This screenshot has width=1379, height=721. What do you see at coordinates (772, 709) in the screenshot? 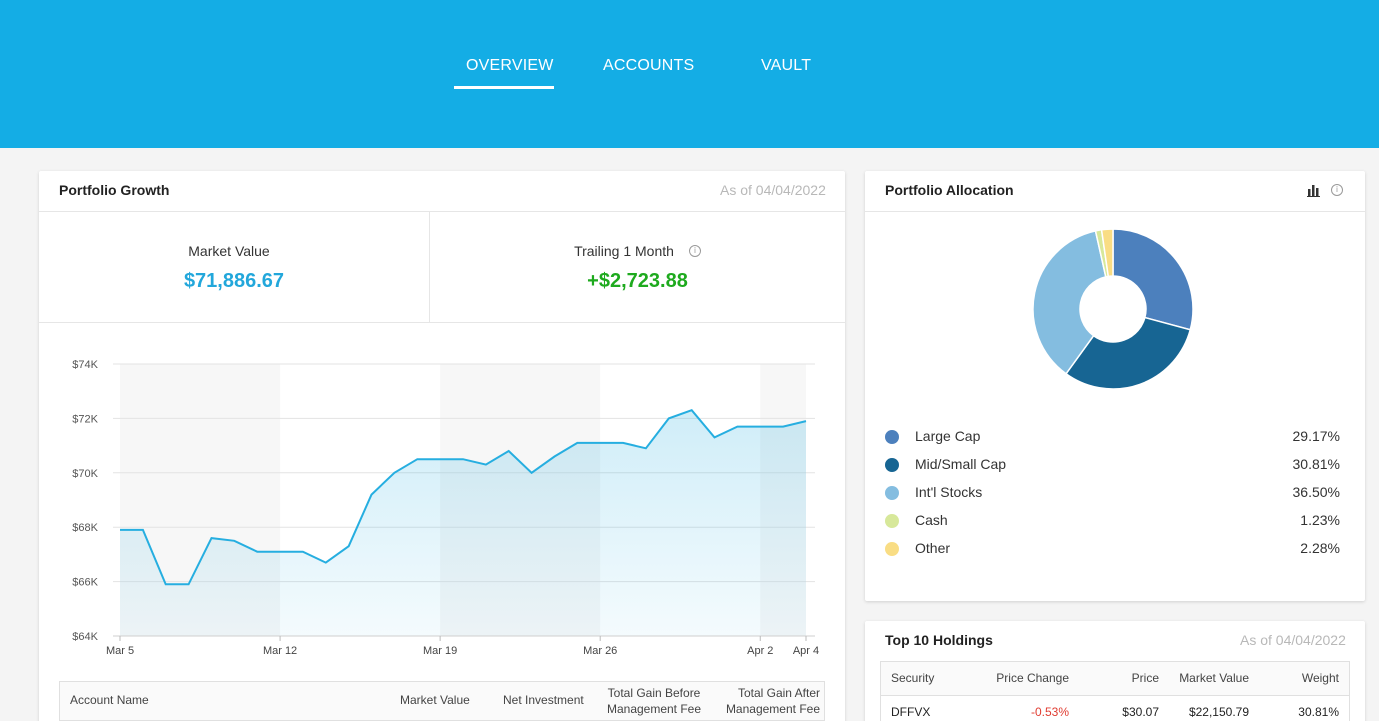
I see `col-gain-after-line2: Management Fee` at bounding box center [772, 709].